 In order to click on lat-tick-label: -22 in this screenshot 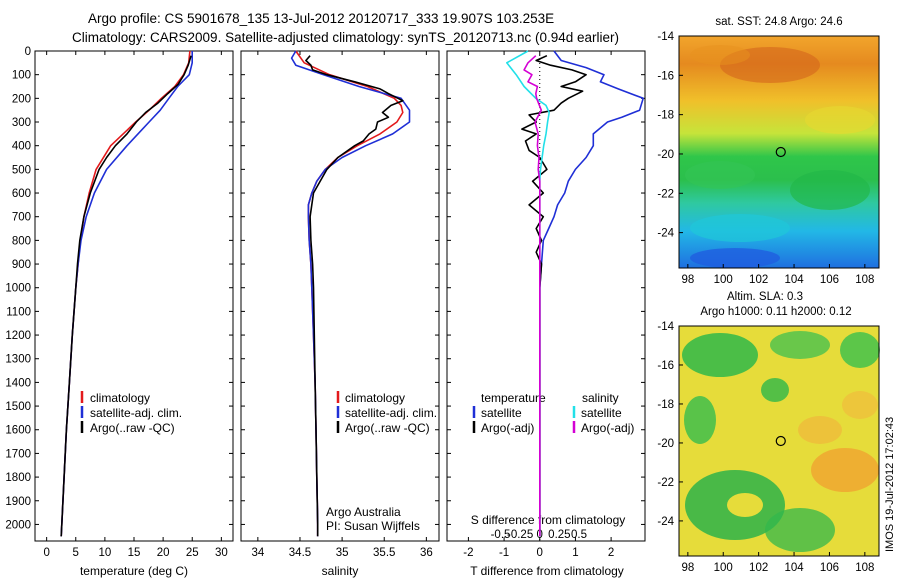, I will do `click(665, 483)`.